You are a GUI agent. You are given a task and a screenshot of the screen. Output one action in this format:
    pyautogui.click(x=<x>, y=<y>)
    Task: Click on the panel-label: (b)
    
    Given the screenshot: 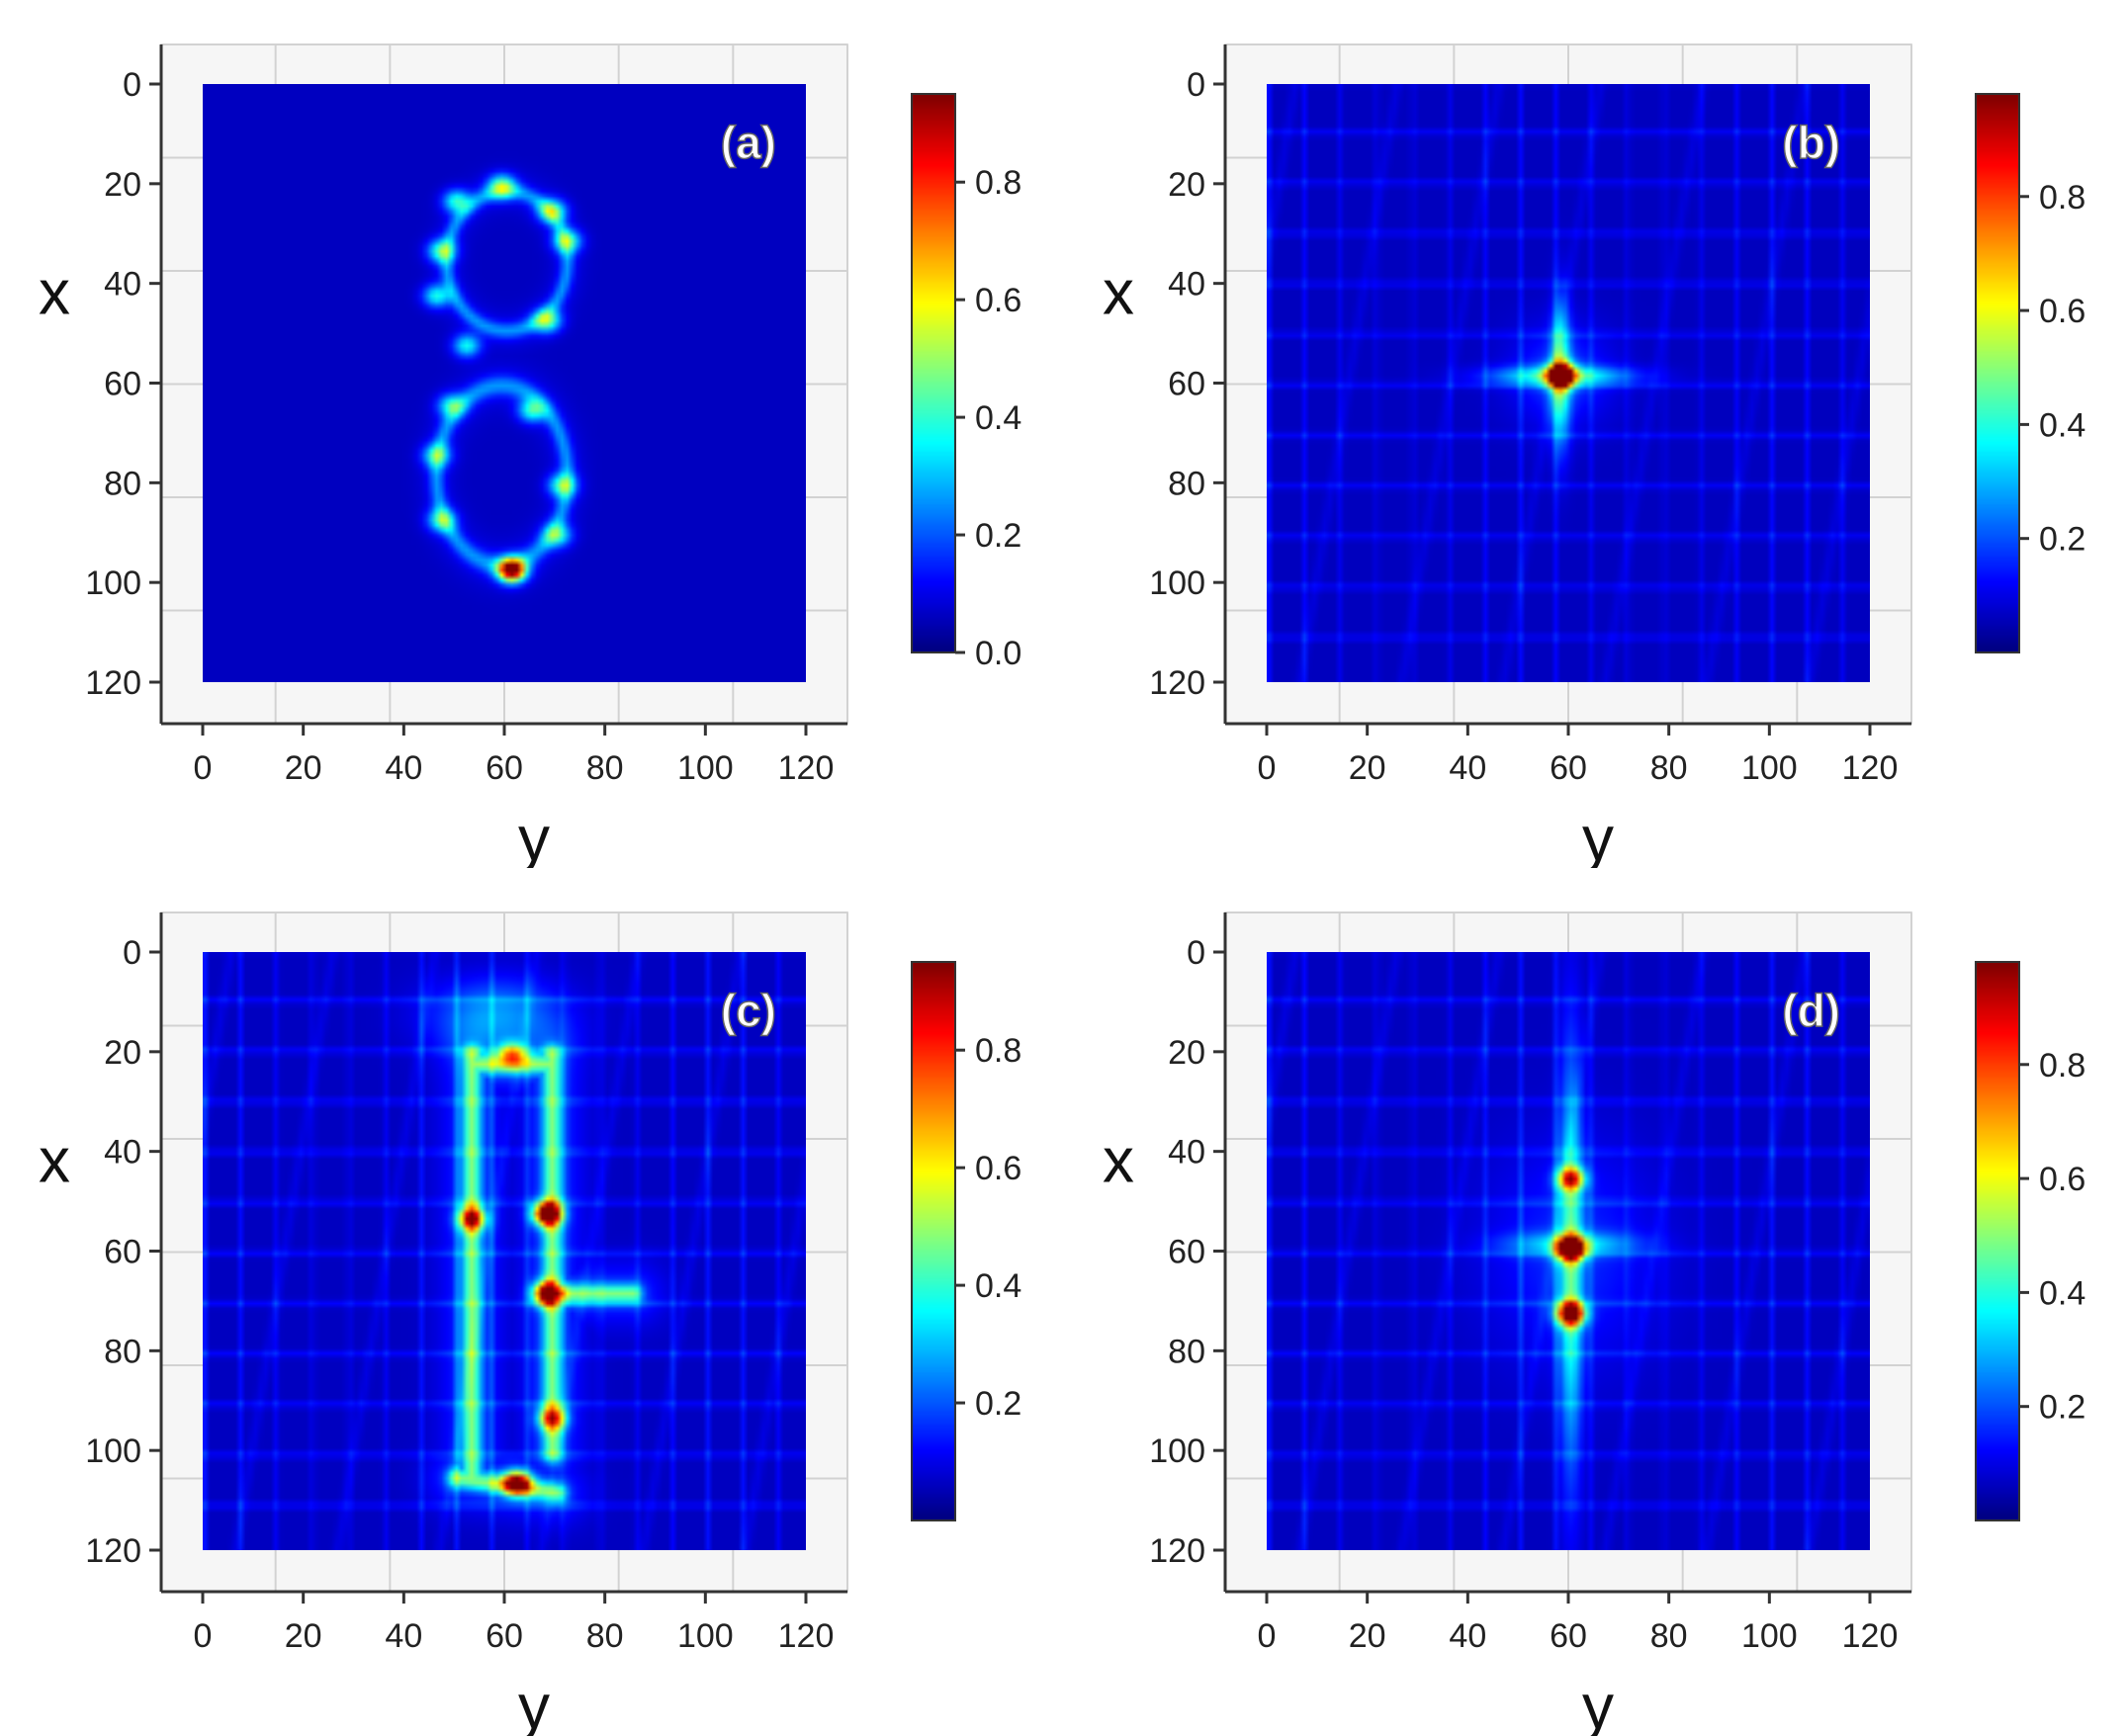 What is the action you would take?
    pyautogui.click(x=1811, y=142)
    